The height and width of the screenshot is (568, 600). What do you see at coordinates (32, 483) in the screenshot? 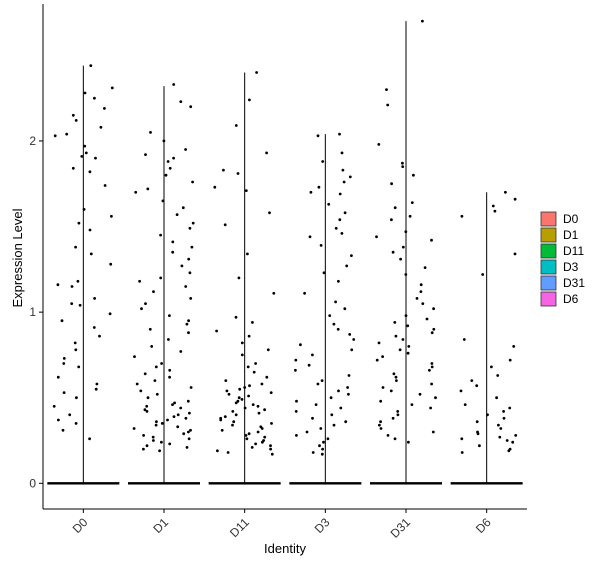
I see `y-tick-label: 0` at bounding box center [32, 483].